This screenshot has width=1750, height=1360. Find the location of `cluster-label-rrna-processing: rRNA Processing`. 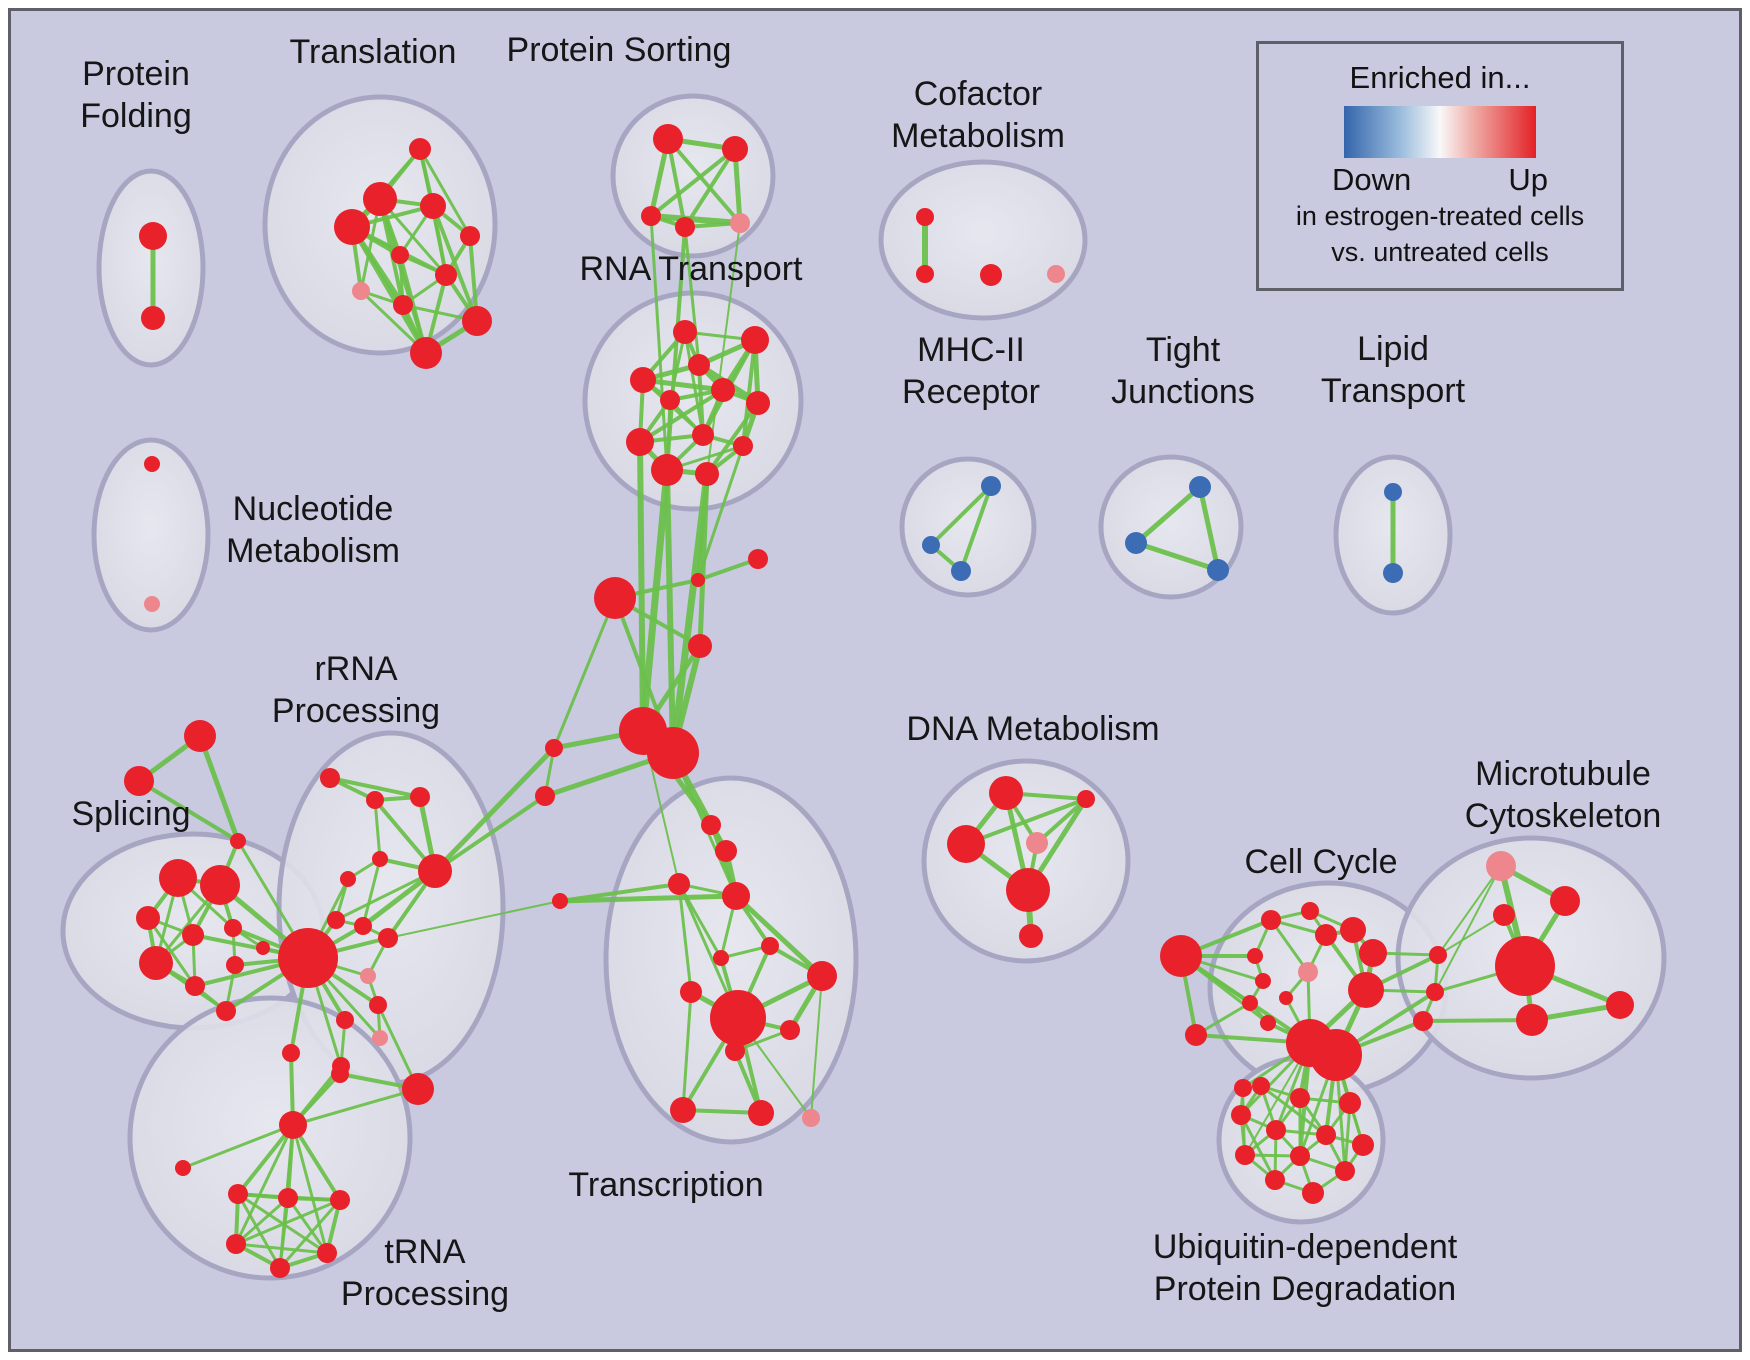

cluster-label-rrna-processing: rRNA Processing is located at coordinates (356, 690).